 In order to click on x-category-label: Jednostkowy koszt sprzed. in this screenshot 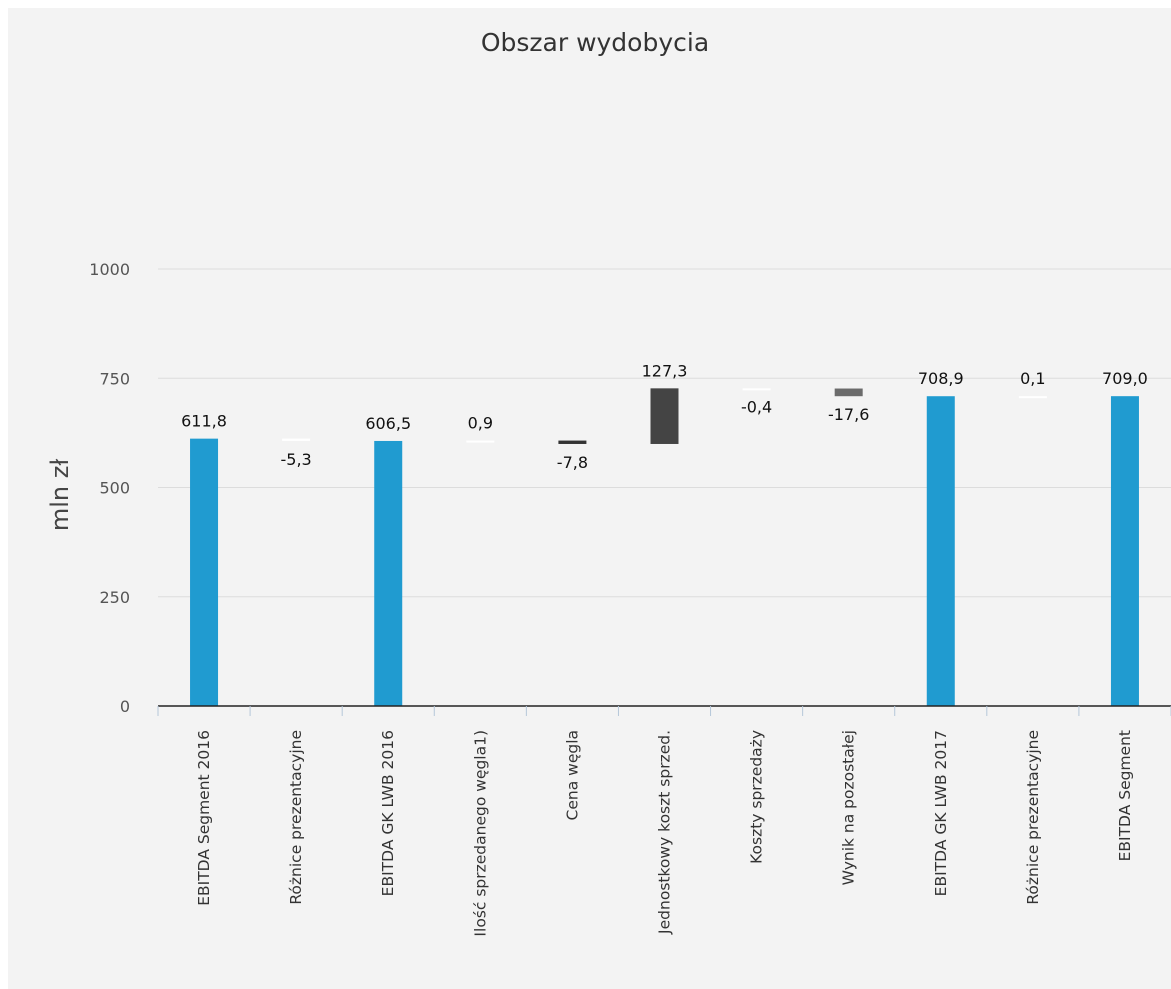, I will do `click(665, 832)`.